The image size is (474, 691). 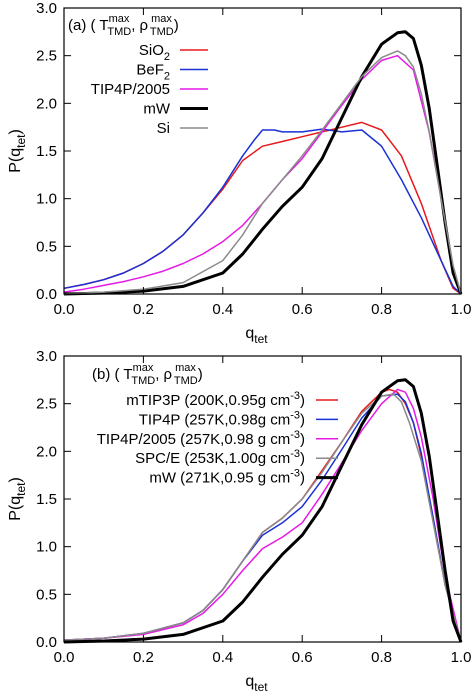 I want to click on legend-label-base: SiO, so click(x=151, y=50).